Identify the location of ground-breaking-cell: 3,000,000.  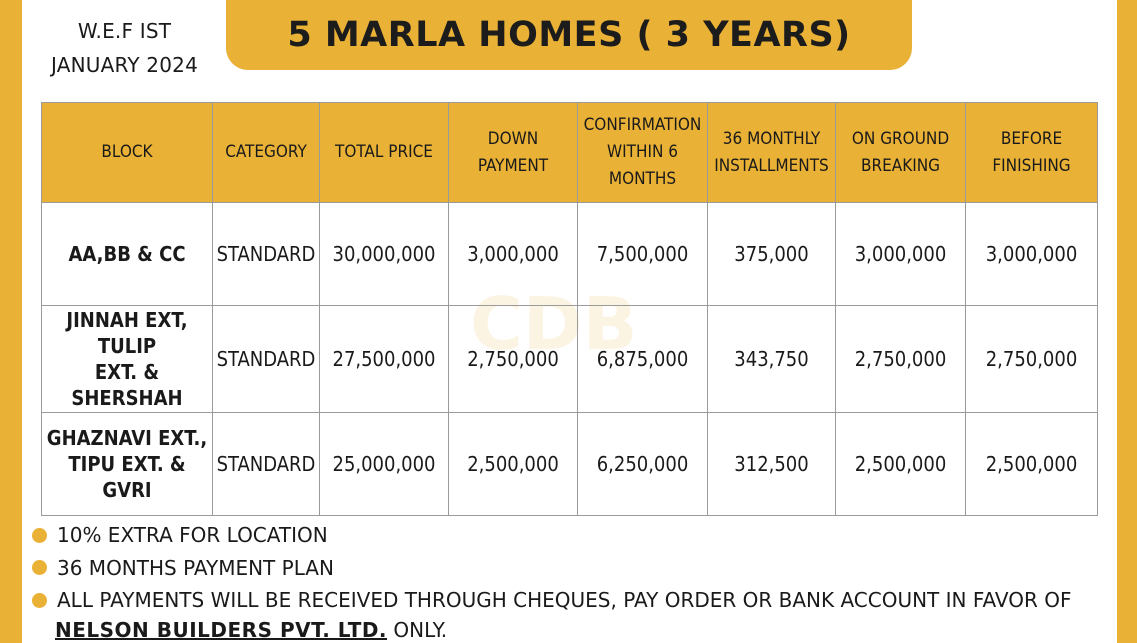
(900, 254).